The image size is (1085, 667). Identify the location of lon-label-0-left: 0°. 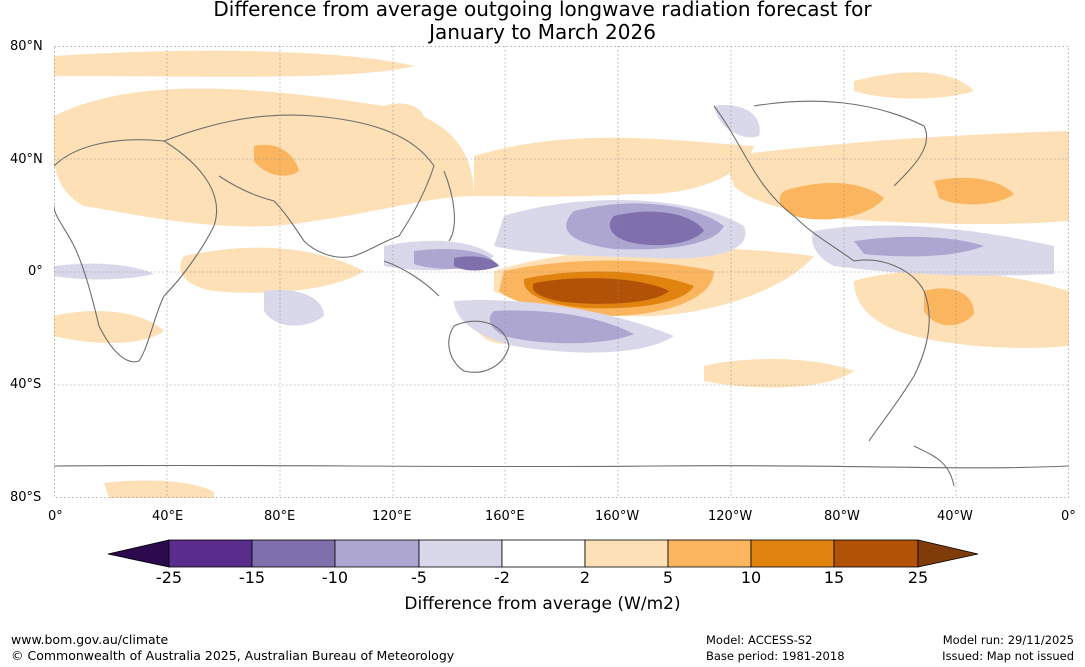
(55, 516).